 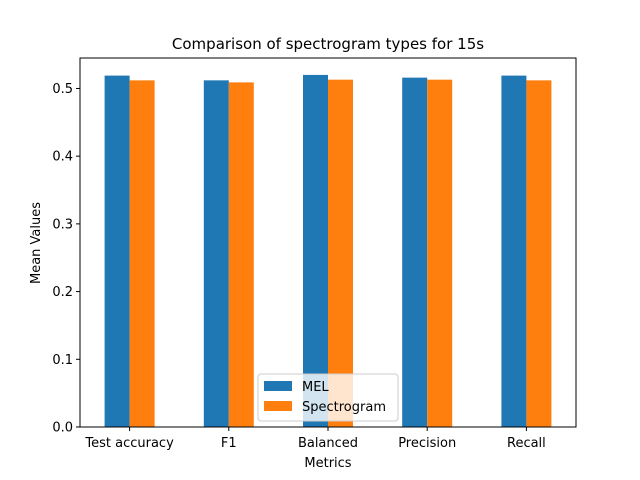 I want to click on bar-mel-balanced, so click(x=315, y=250).